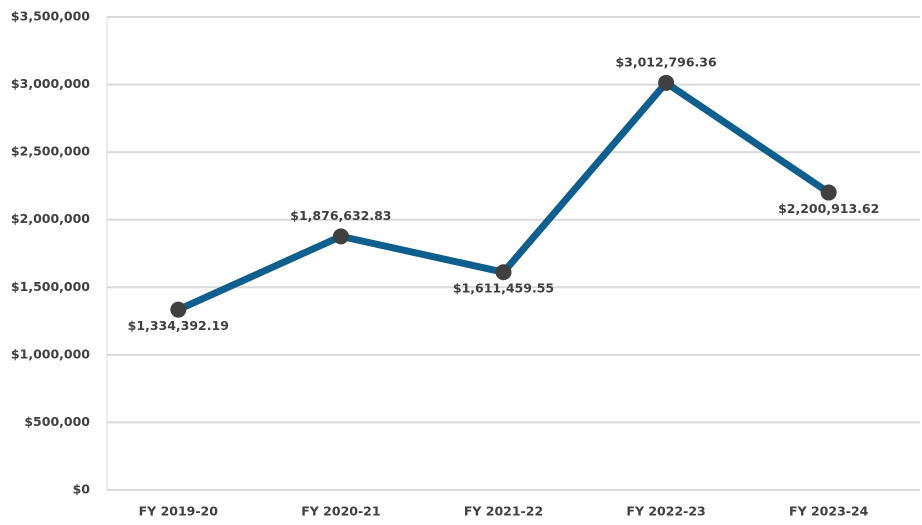 The width and height of the screenshot is (922, 525). What do you see at coordinates (50, 353) in the screenshot?
I see `y-tick-label: $1,000,000` at bounding box center [50, 353].